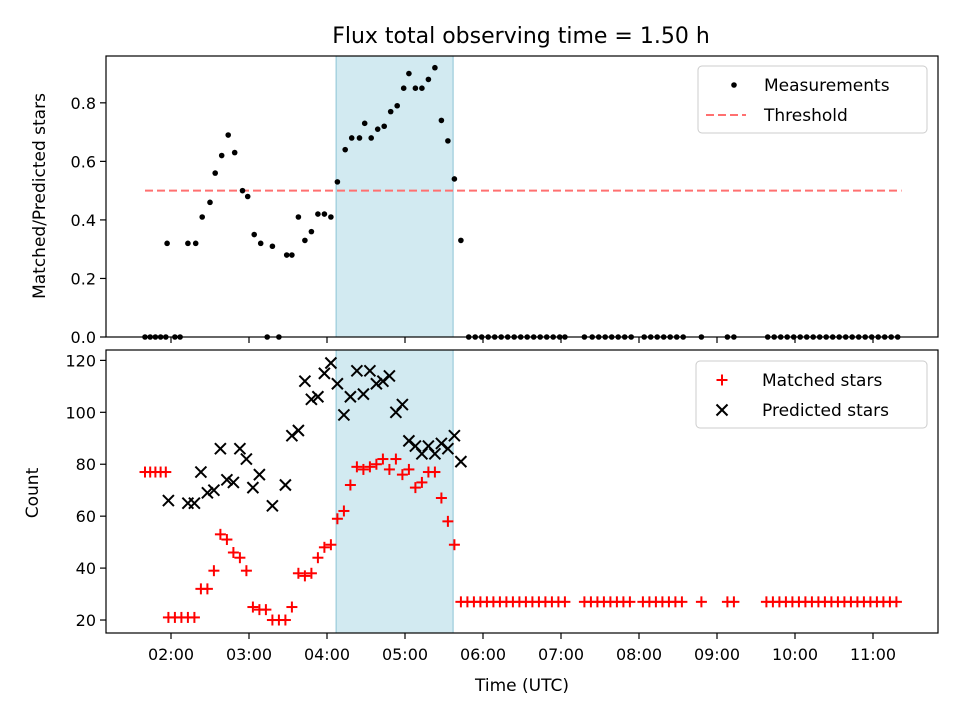 Image resolution: width=960 pixels, height=720 pixels. I want to click on highlight-band, so click(394, 491).